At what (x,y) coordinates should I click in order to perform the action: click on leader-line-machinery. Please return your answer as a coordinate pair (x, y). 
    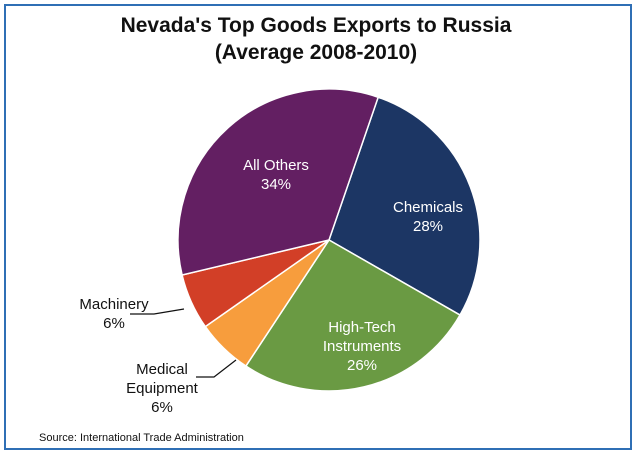
    Looking at the image, I should click on (157, 311).